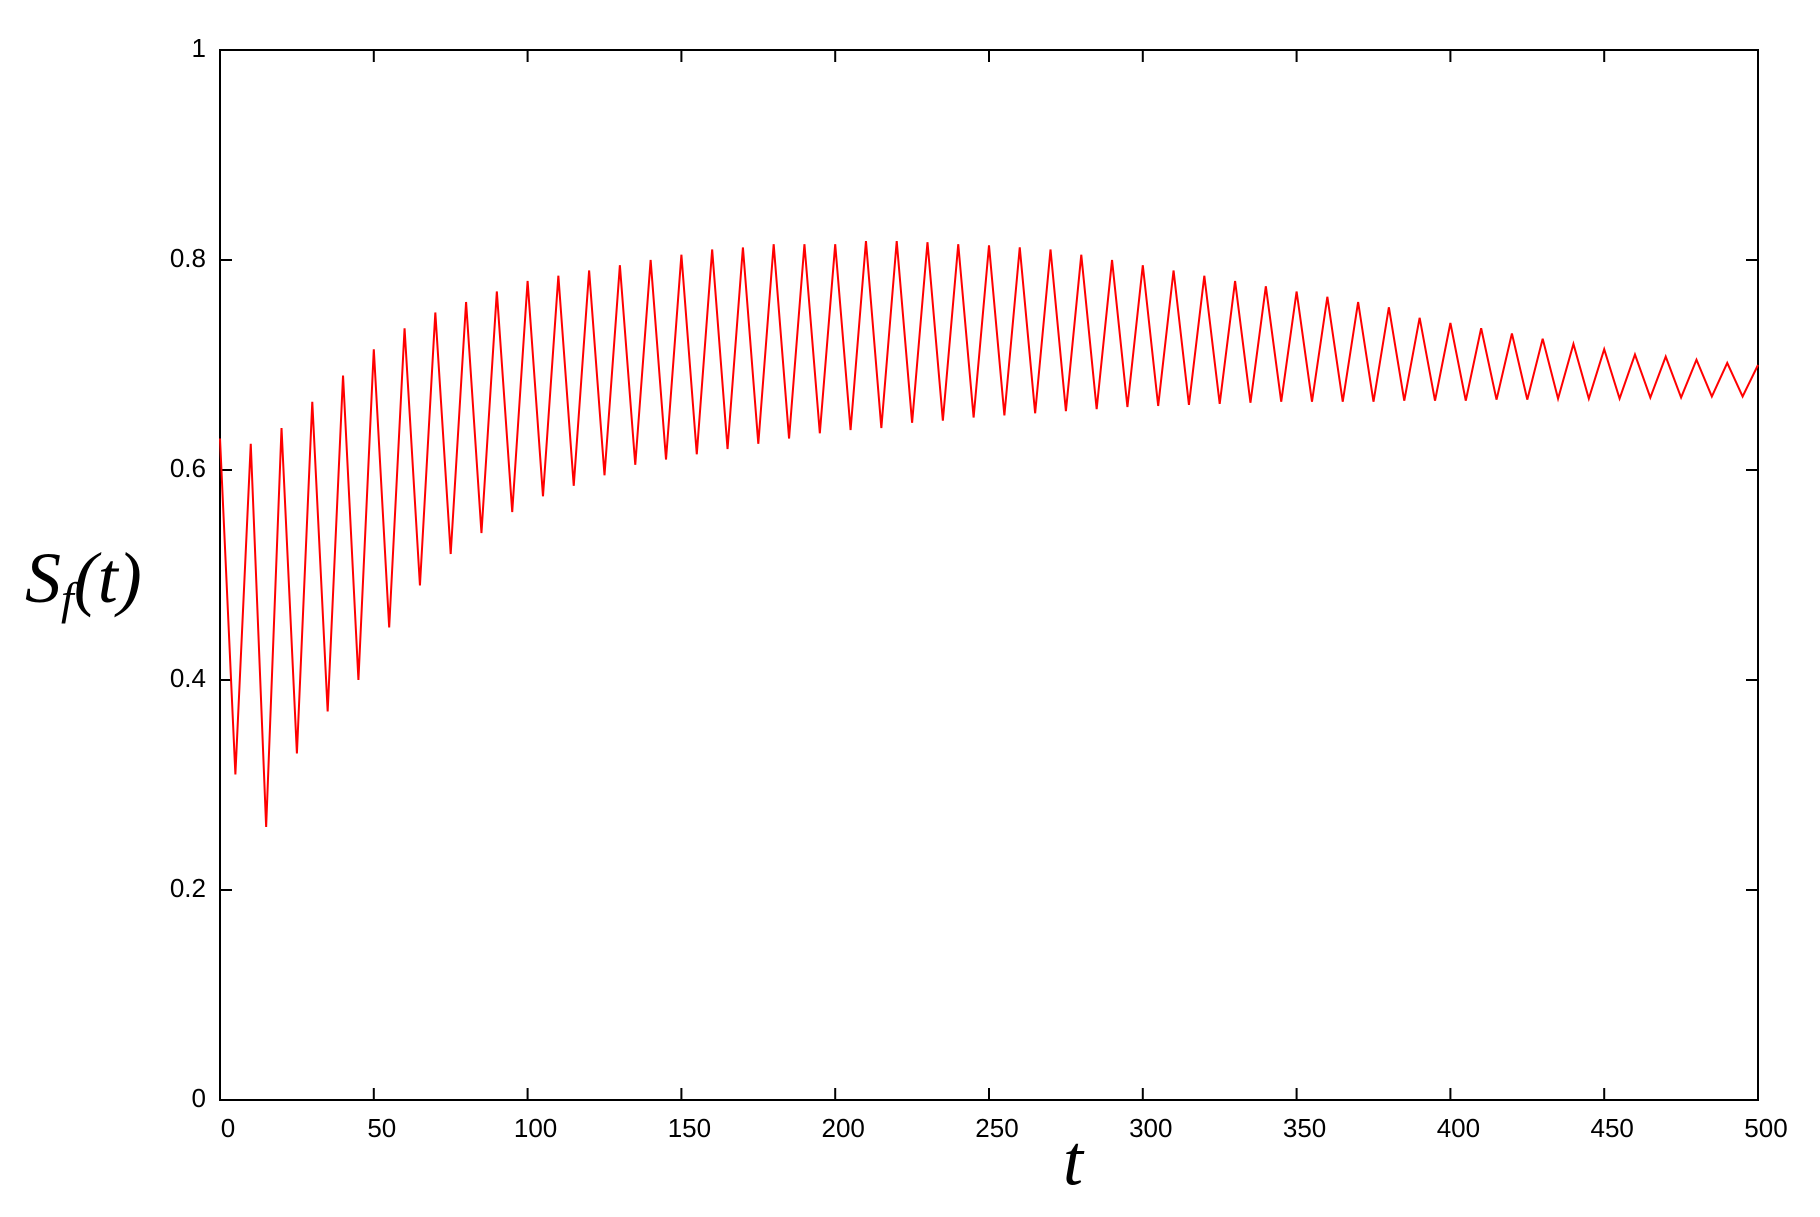  Describe the element at coordinates (188, 678) in the screenshot. I see `y-tick-label: 0.4` at that location.